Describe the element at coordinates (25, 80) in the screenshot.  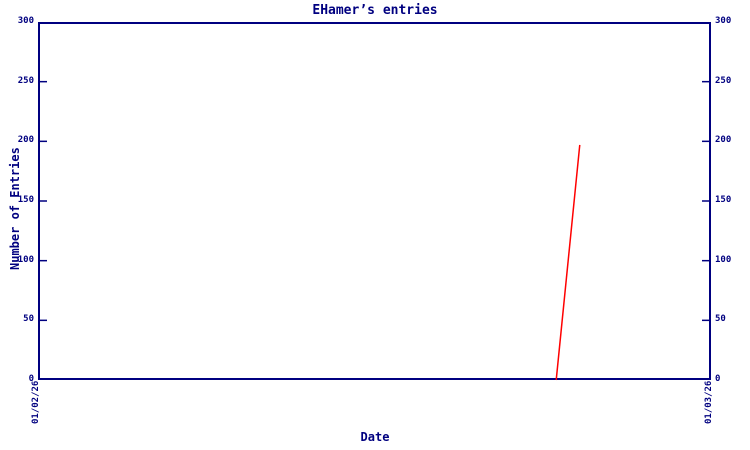
I see `y-tick-label-left: 250` at that location.